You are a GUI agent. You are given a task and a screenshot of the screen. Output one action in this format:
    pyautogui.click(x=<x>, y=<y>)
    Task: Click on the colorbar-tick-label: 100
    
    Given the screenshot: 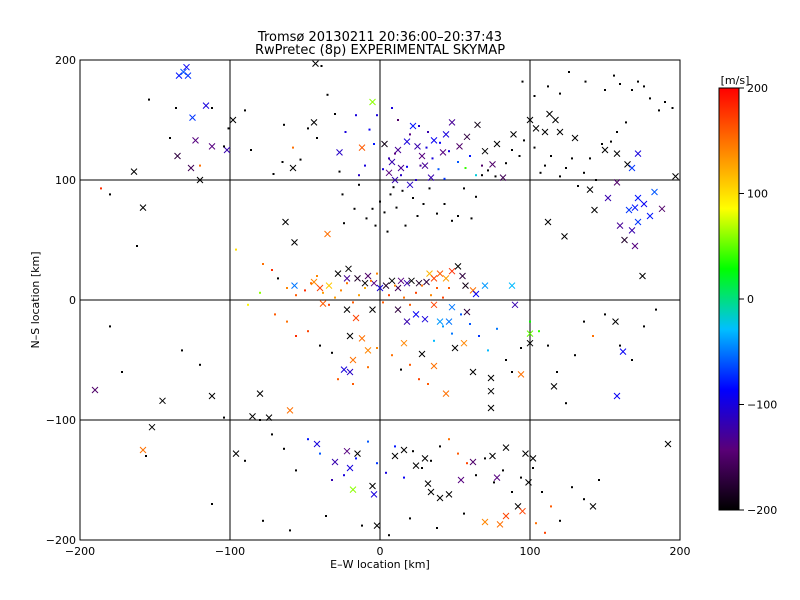 What is the action you would take?
    pyautogui.click(x=757, y=194)
    